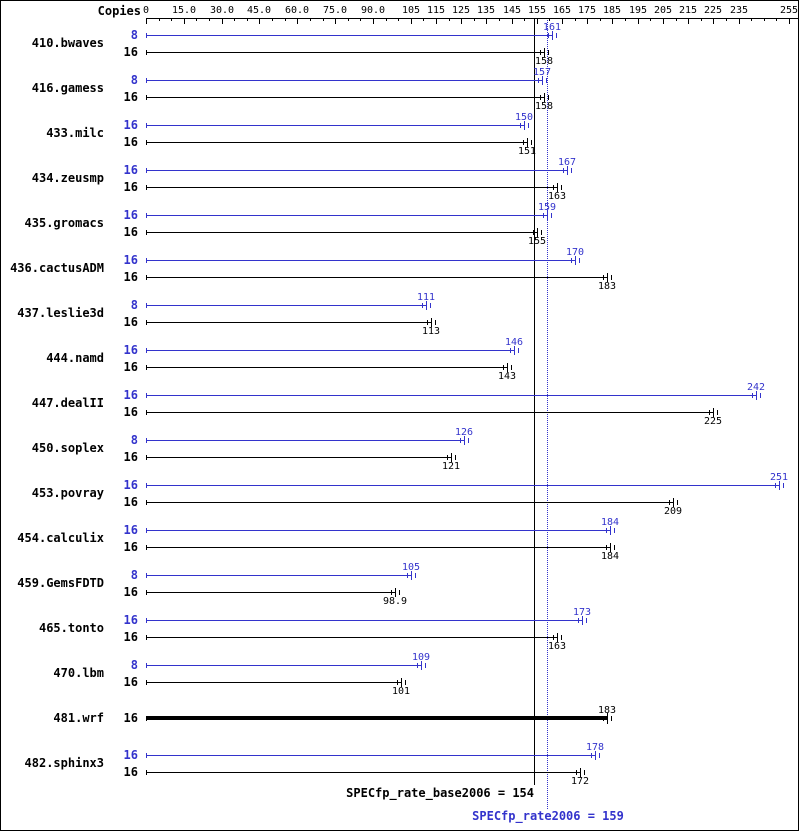 The height and width of the screenshot is (831, 799). I want to click on axis-tick-label: 165, so click(562, 10).